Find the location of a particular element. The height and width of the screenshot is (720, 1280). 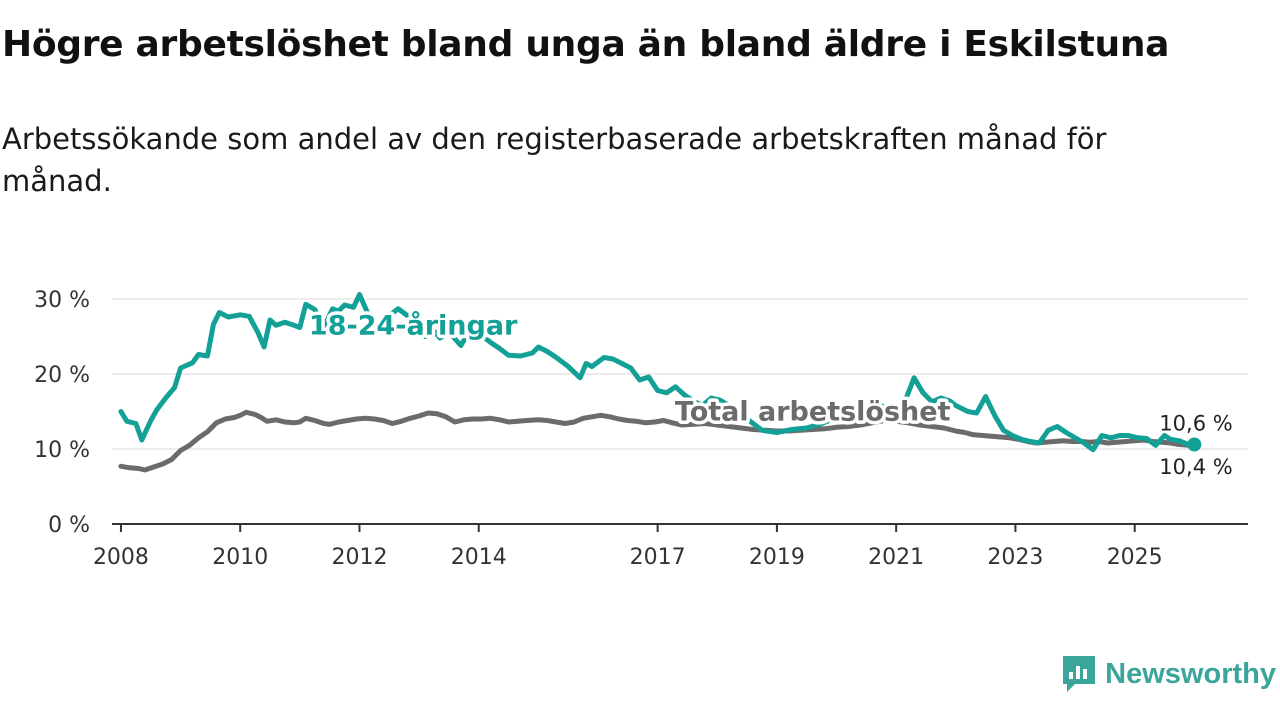

x-tick-label: 2025 is located at coordinates (1135, 557).